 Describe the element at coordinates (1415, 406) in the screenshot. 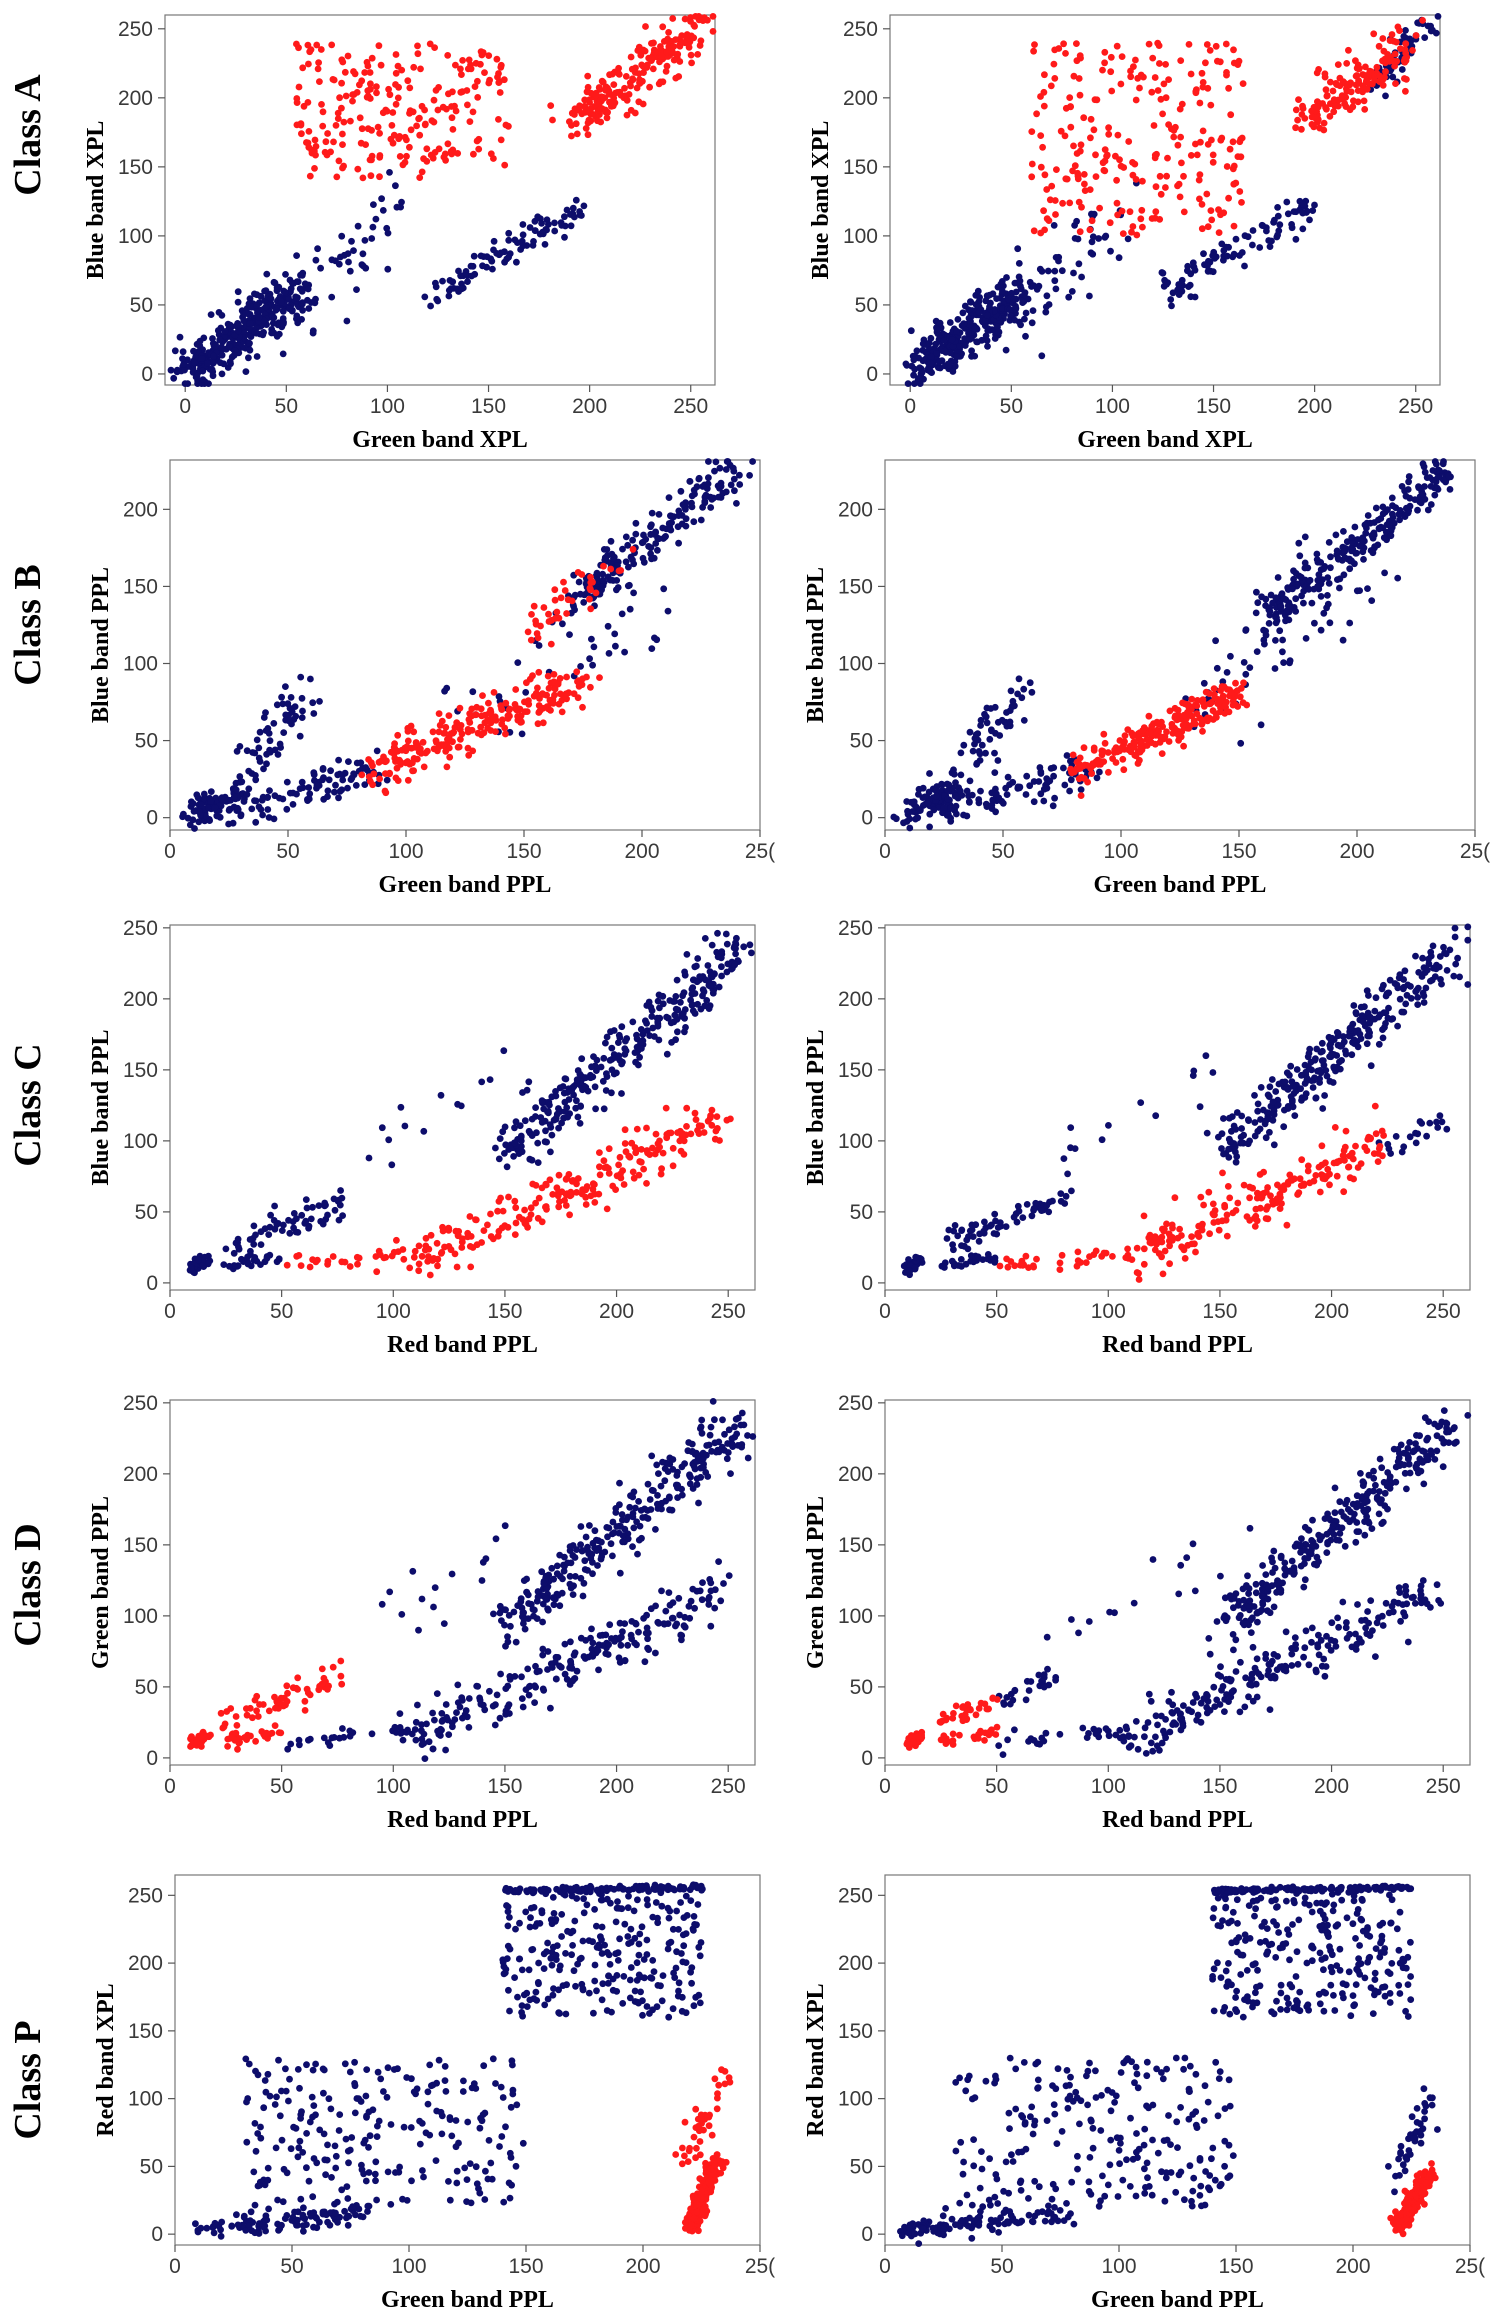

I see `x-tick-label: 250` at that location.